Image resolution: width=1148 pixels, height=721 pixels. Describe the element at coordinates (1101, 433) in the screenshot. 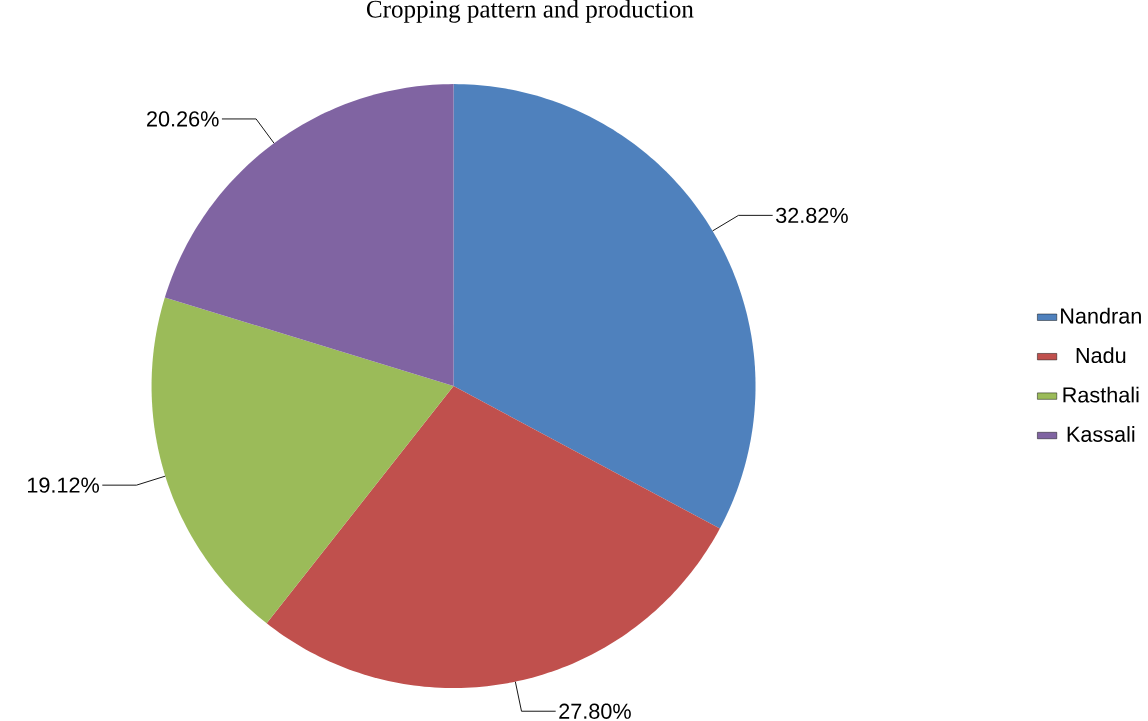

I see `legend-label: Kassali` at that location.